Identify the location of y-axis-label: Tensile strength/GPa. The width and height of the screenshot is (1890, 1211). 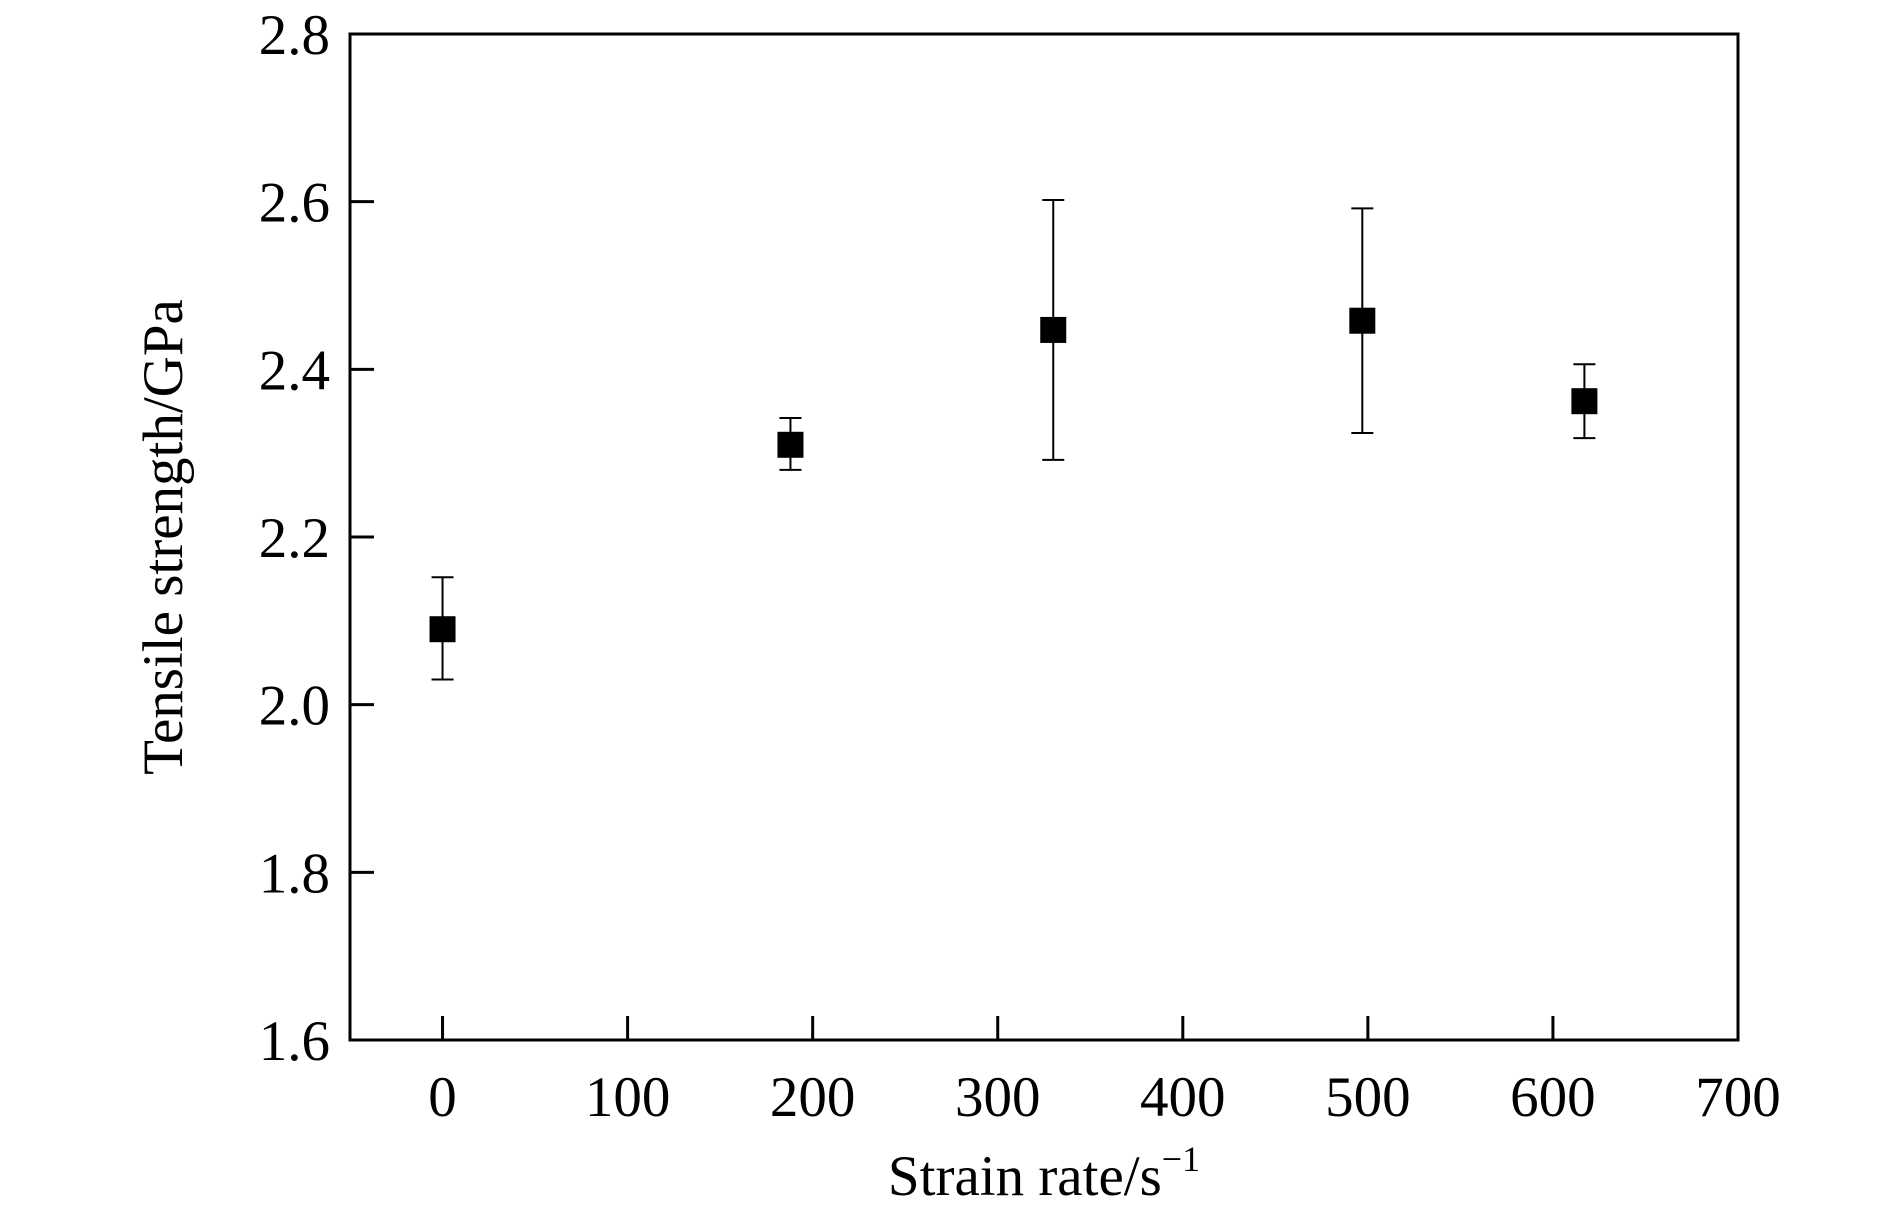
(163, 537).